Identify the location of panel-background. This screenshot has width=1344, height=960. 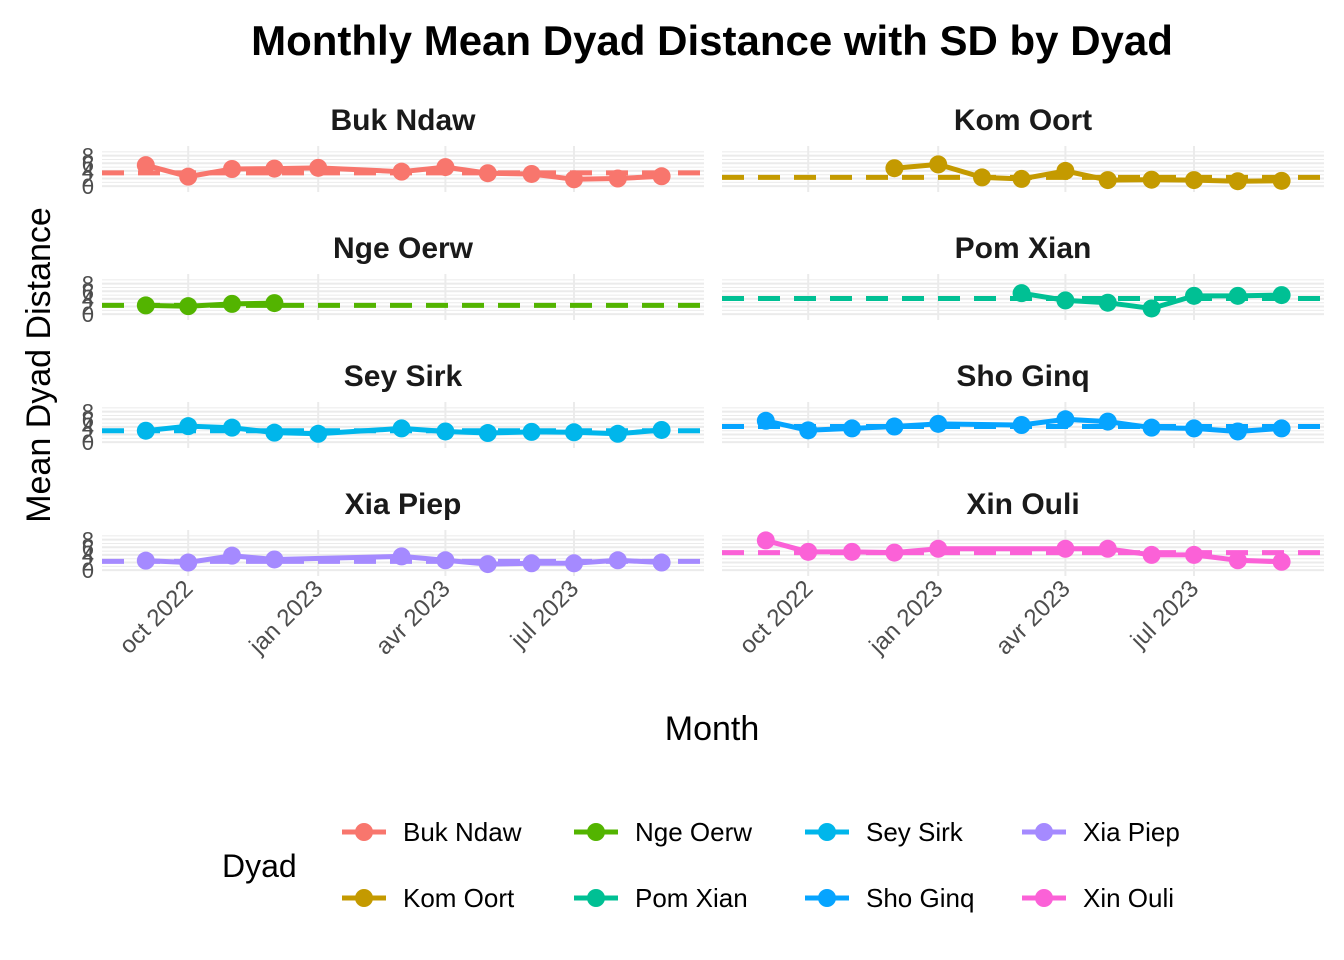
(403, 297).